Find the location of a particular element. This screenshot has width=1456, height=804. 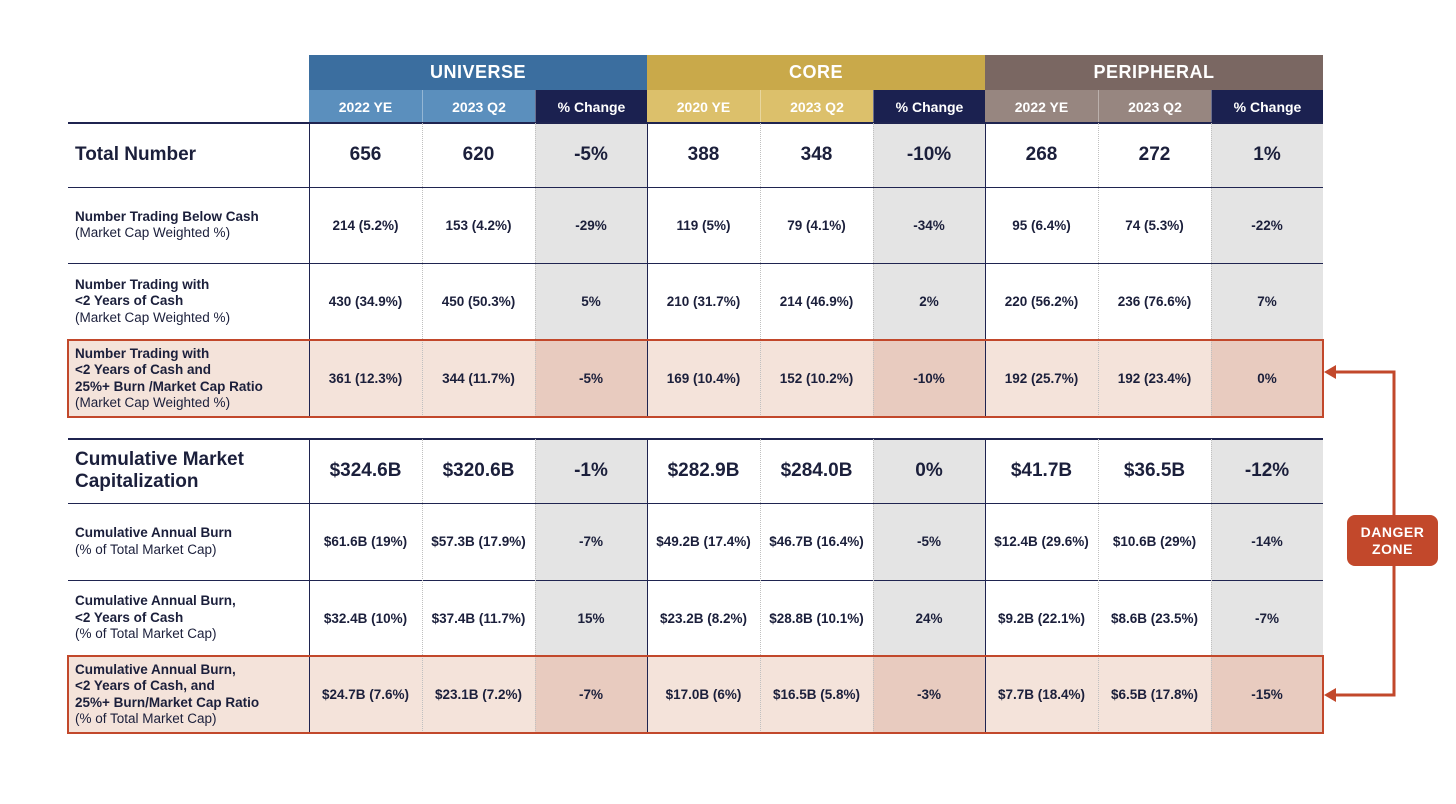

table-cell: -10% is located at coordinates (929, 378).